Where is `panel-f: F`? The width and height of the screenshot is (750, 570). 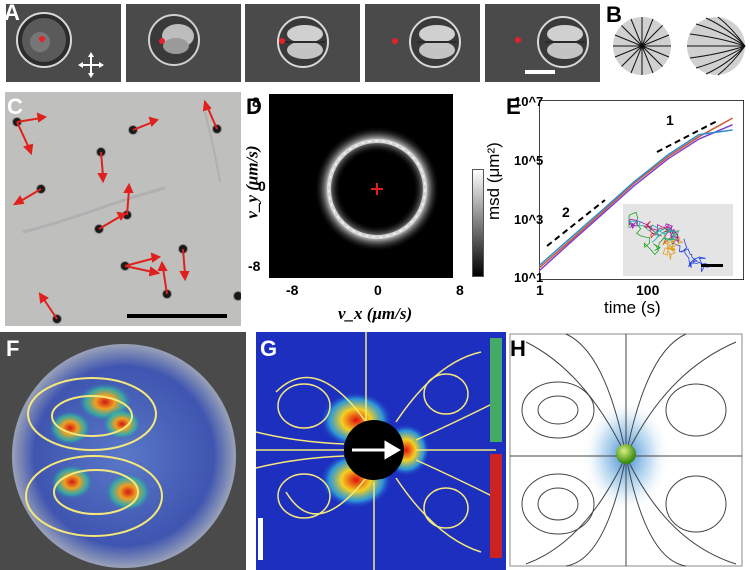
panel-f: F is located at coordinates (123, 451).